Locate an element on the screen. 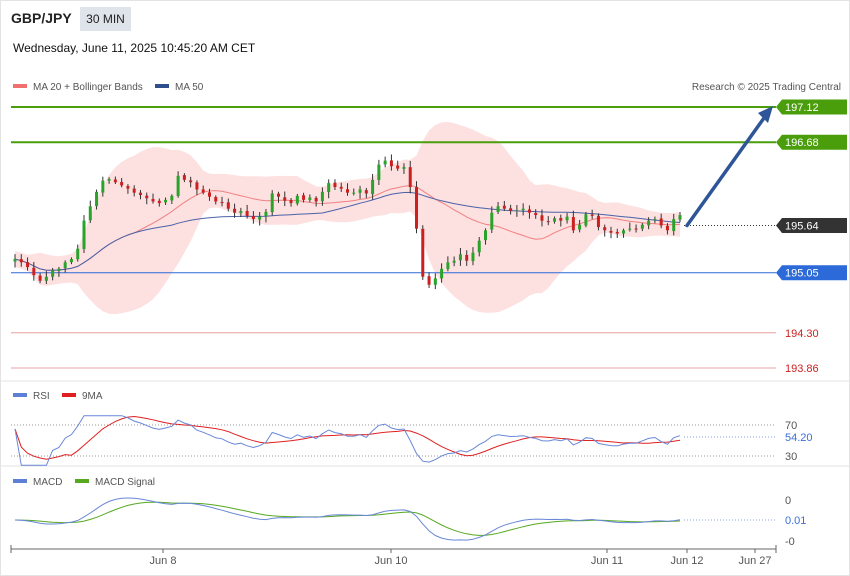 This screenshot has width=850, height=576. symbol-label: GBP/JPY is located at coordinates (41, 18).